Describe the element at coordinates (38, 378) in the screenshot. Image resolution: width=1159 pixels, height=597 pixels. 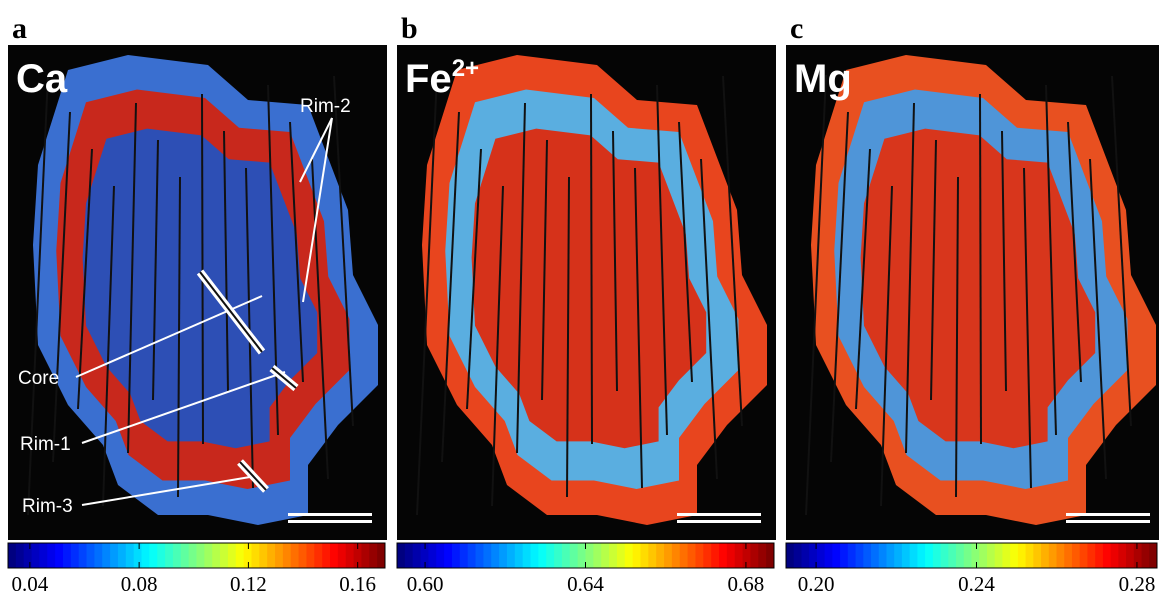
I see `annotation-label: Core` at that location.